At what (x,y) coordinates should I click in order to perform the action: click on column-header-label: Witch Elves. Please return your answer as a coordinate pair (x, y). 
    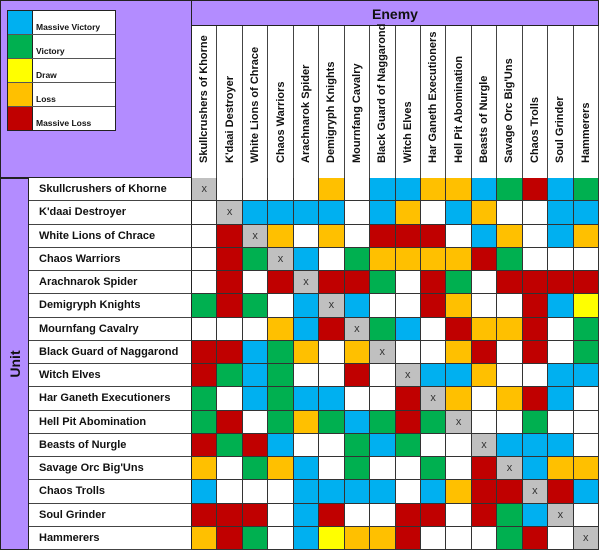
    Looking at the image, I should click on (407, 132).